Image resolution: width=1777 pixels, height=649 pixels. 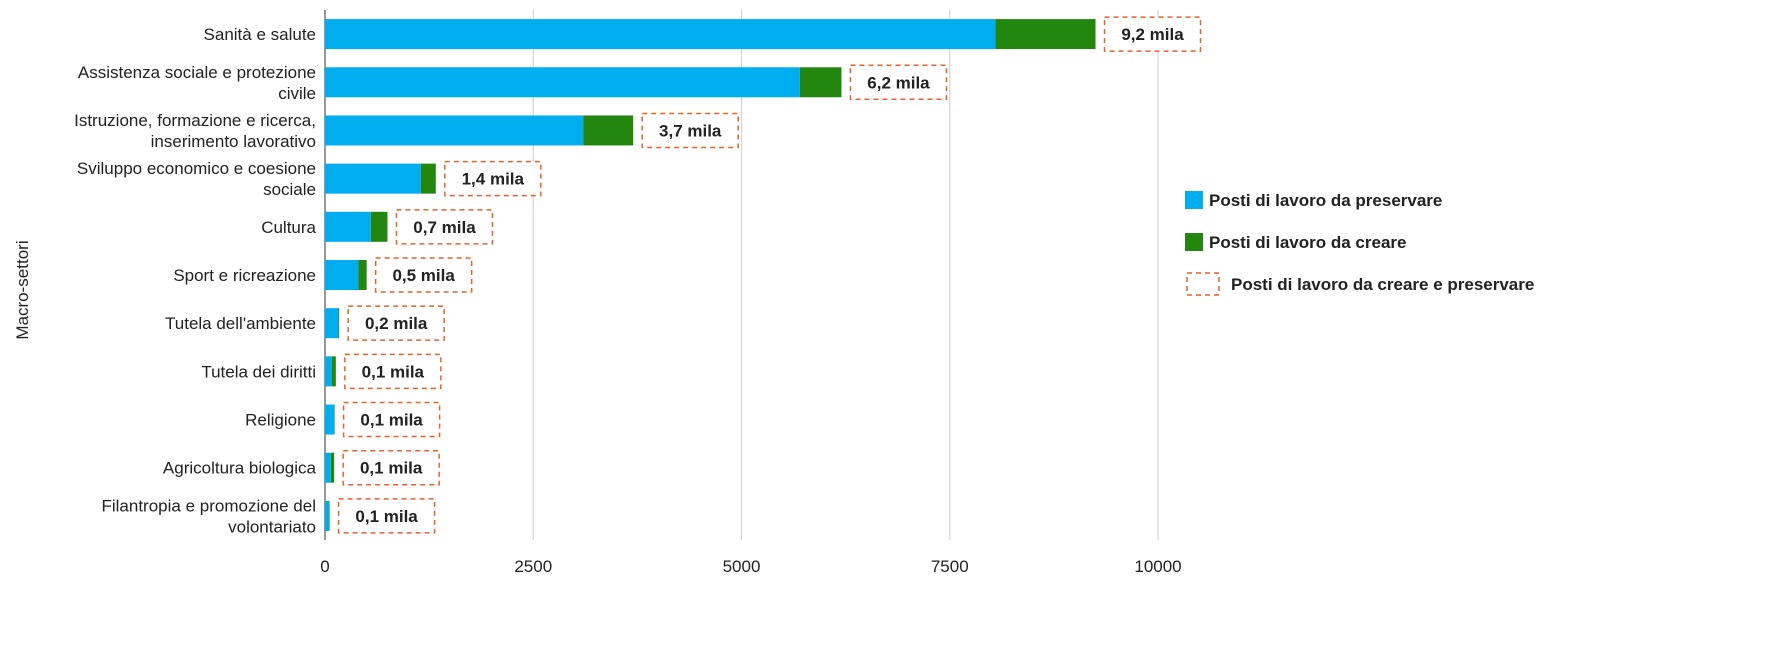 What do you see at coordinates (240, 323) in the screenshot?
I see `category-label: Tutela dell'ambiente` at bounding box center [240, 323].